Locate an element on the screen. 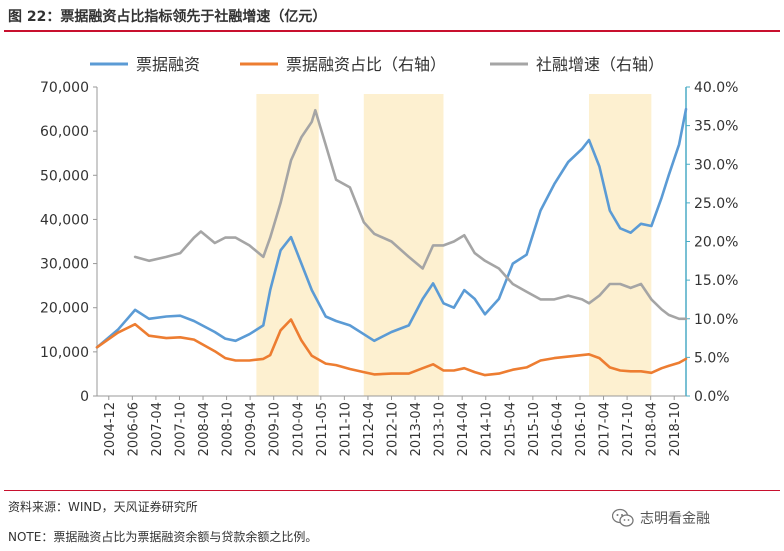 The image size is (784, 551). left-tick-label: 50,000 is located at coordinates (64, 176).